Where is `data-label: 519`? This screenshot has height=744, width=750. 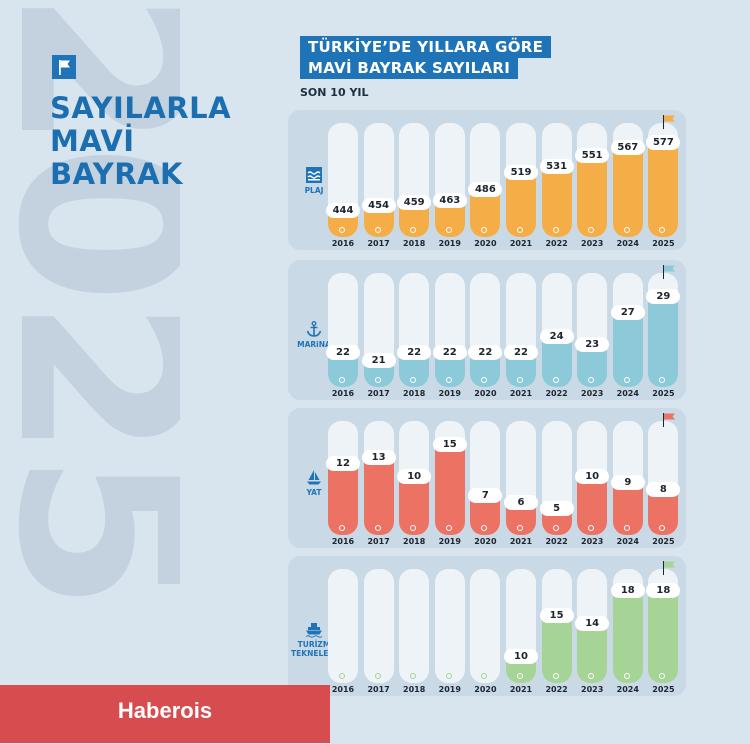 data-label: 519 is located at coordinates (521, 172).